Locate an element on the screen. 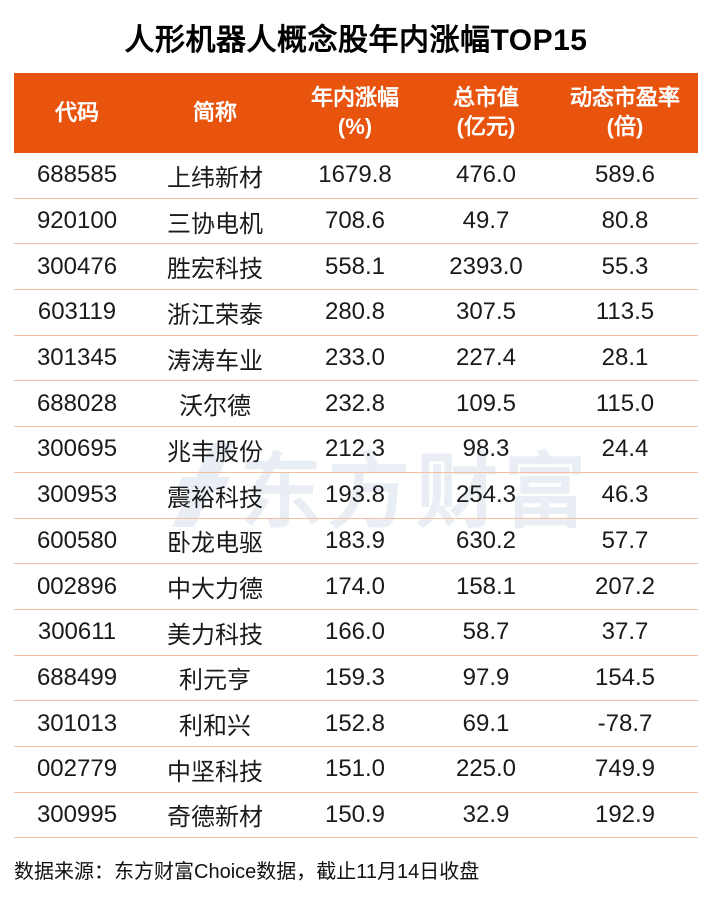 The image size is (712, 903). value-cell: 49.7 is located at coordinates (486, 221).